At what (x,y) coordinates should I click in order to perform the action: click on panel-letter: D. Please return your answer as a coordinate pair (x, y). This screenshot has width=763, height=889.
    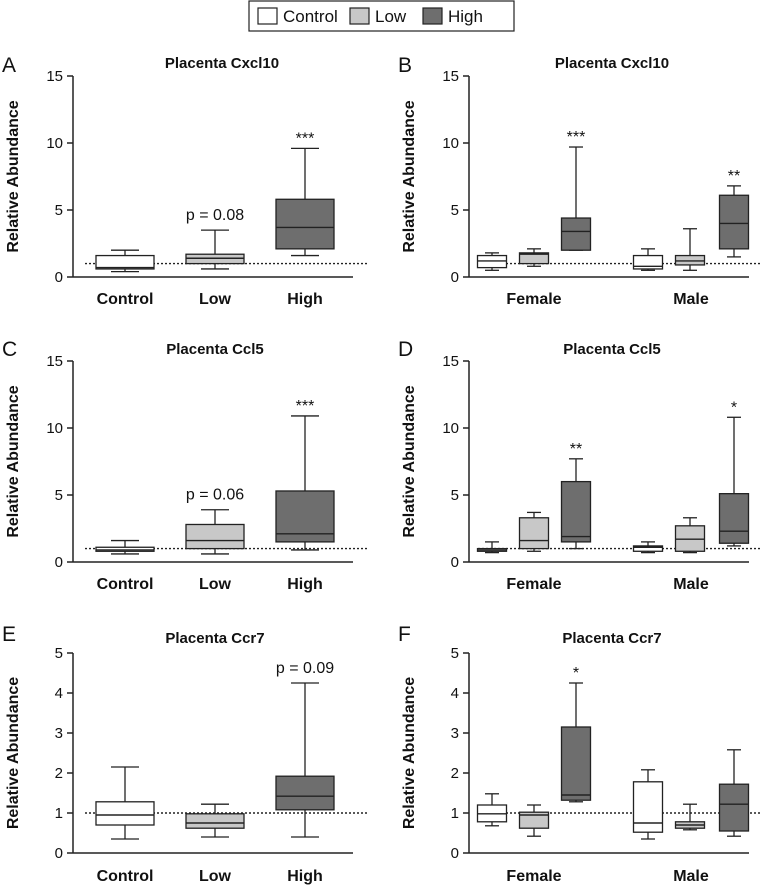
    Looking at the image, I should click on (405, 349).